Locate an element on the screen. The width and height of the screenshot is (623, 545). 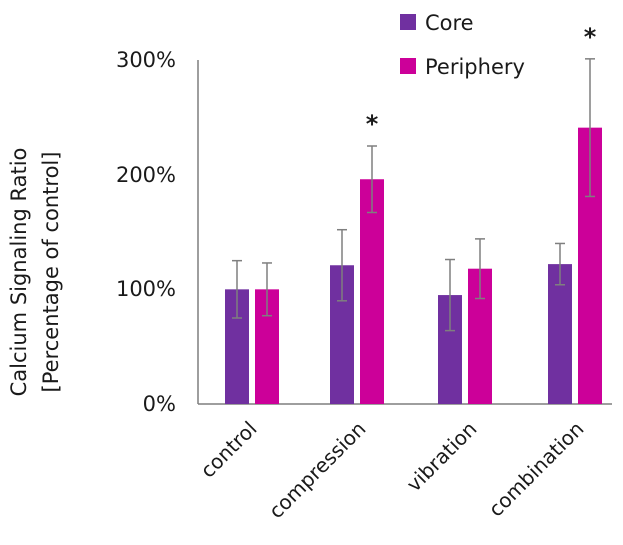
legend-label-core: Core is located at coordinates (449, 23).